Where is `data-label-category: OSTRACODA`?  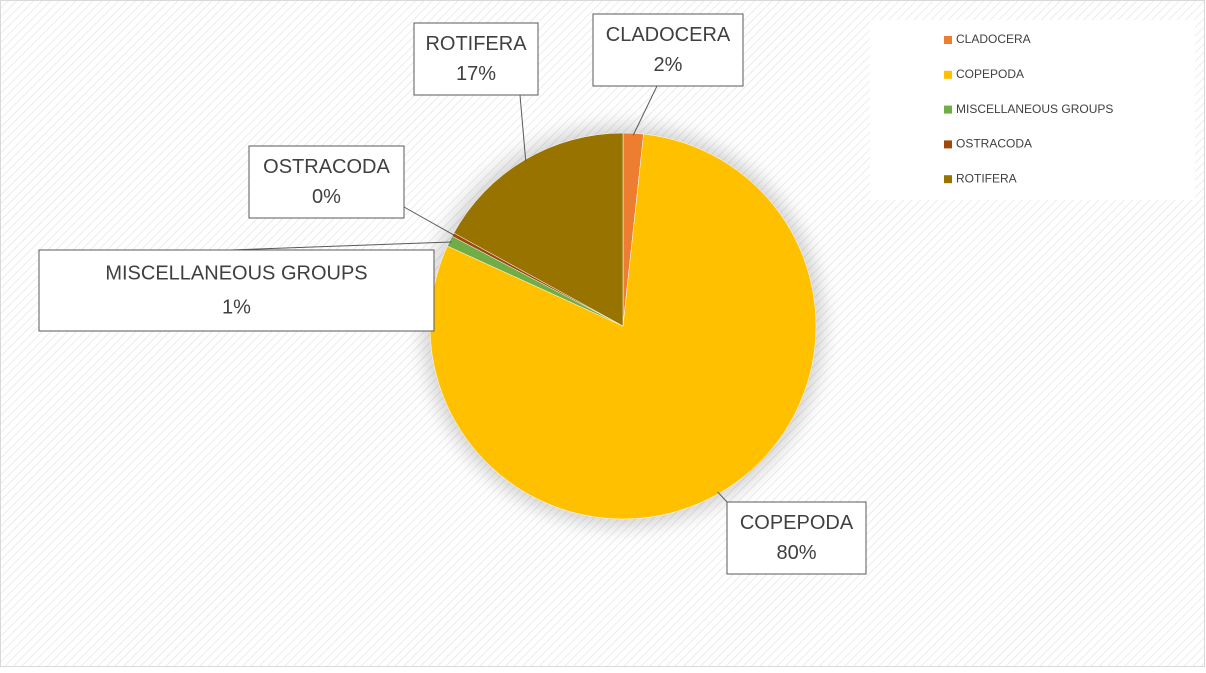
data-label-category: OSTRACODA is located at coordinates (326, 167).